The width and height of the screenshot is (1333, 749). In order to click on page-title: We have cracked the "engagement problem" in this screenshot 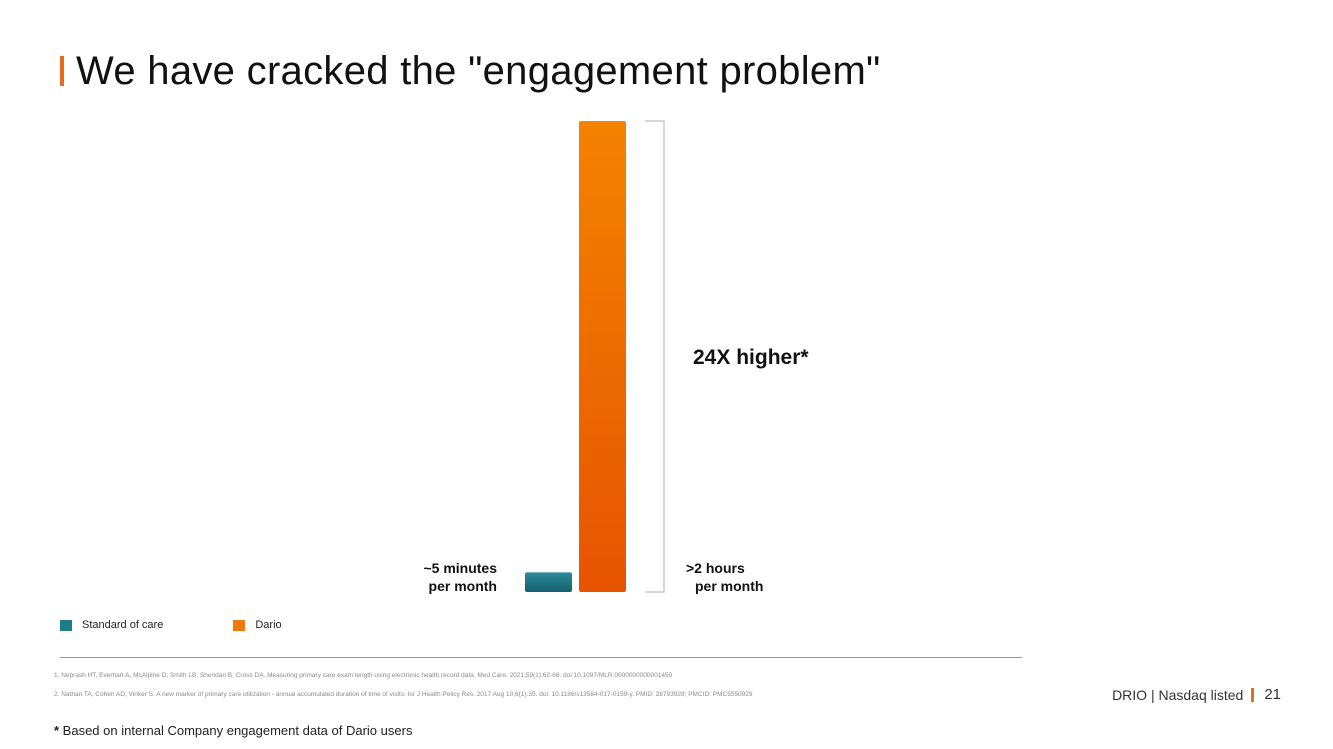, I will do `click(478, 70)`.